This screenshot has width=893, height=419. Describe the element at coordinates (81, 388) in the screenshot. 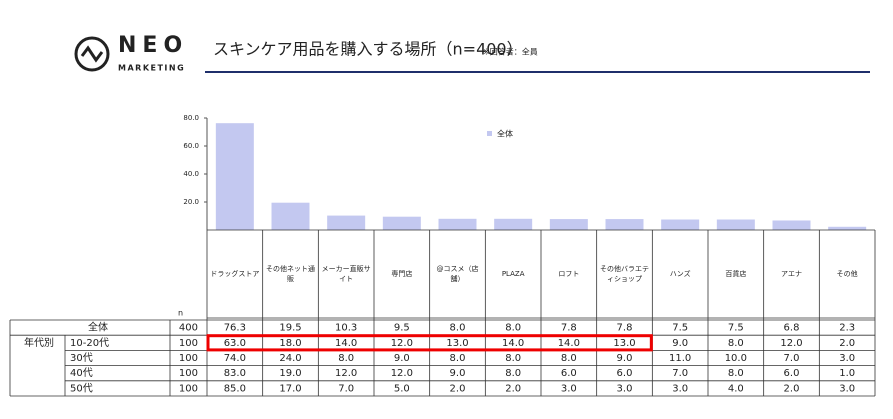

I see `row-label: 50代` at that location.